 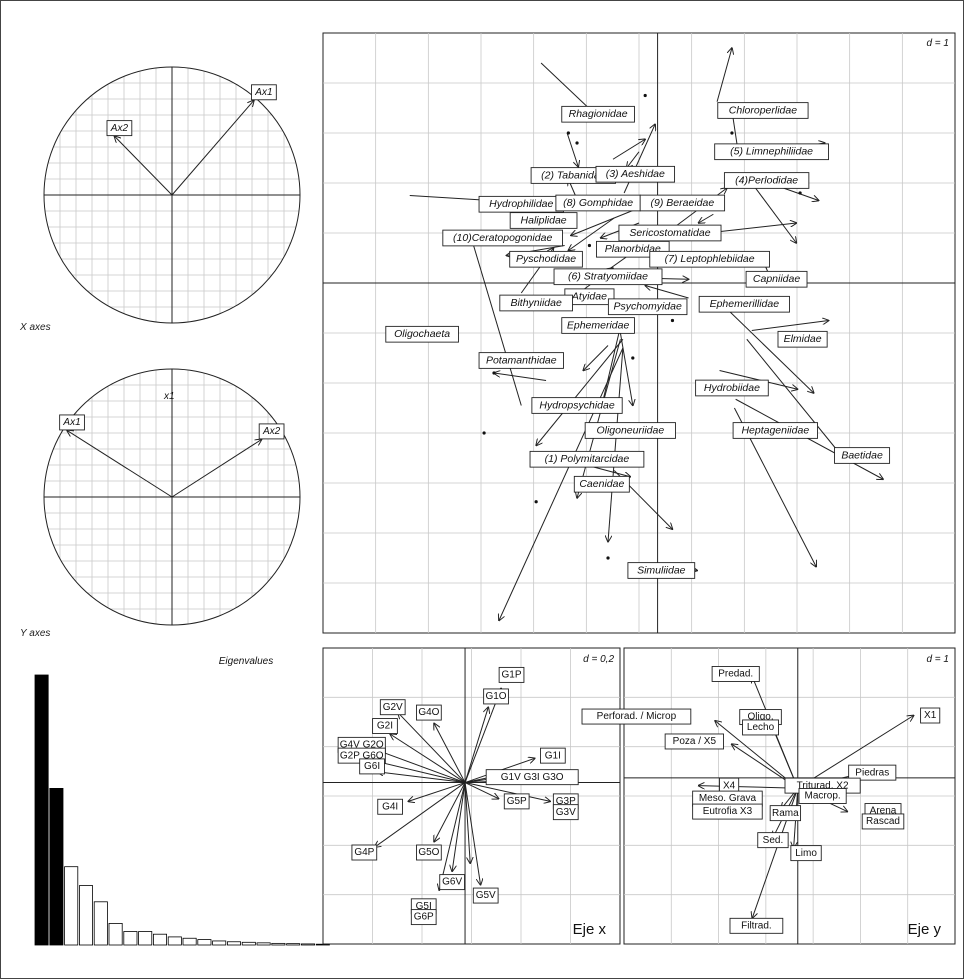 I want to click on variable-label-text: Macrop., so click(x=823, y=796).